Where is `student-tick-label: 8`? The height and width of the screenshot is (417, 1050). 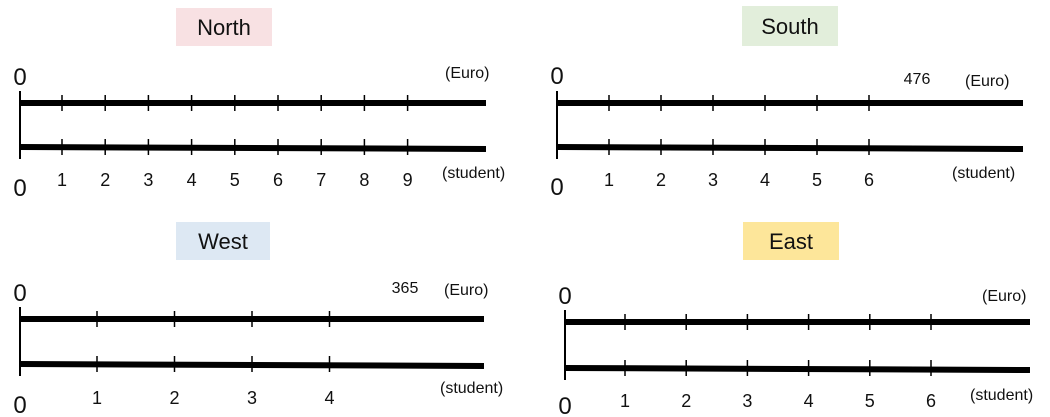
student-tick-label: 8 is located at coordinates (364, 180).